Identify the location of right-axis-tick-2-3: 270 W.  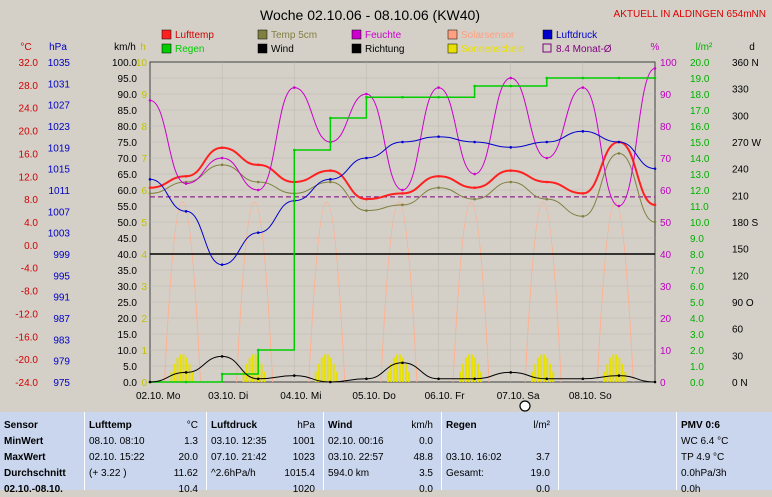
(746, 143).